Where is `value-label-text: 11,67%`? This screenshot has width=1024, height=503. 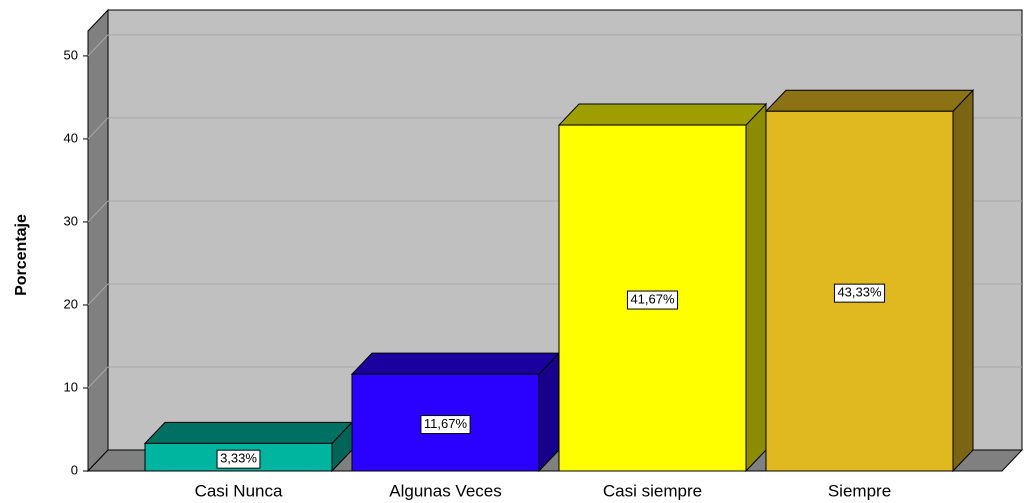
value-label-text: 11,67% is located at coordinates (446, 423).